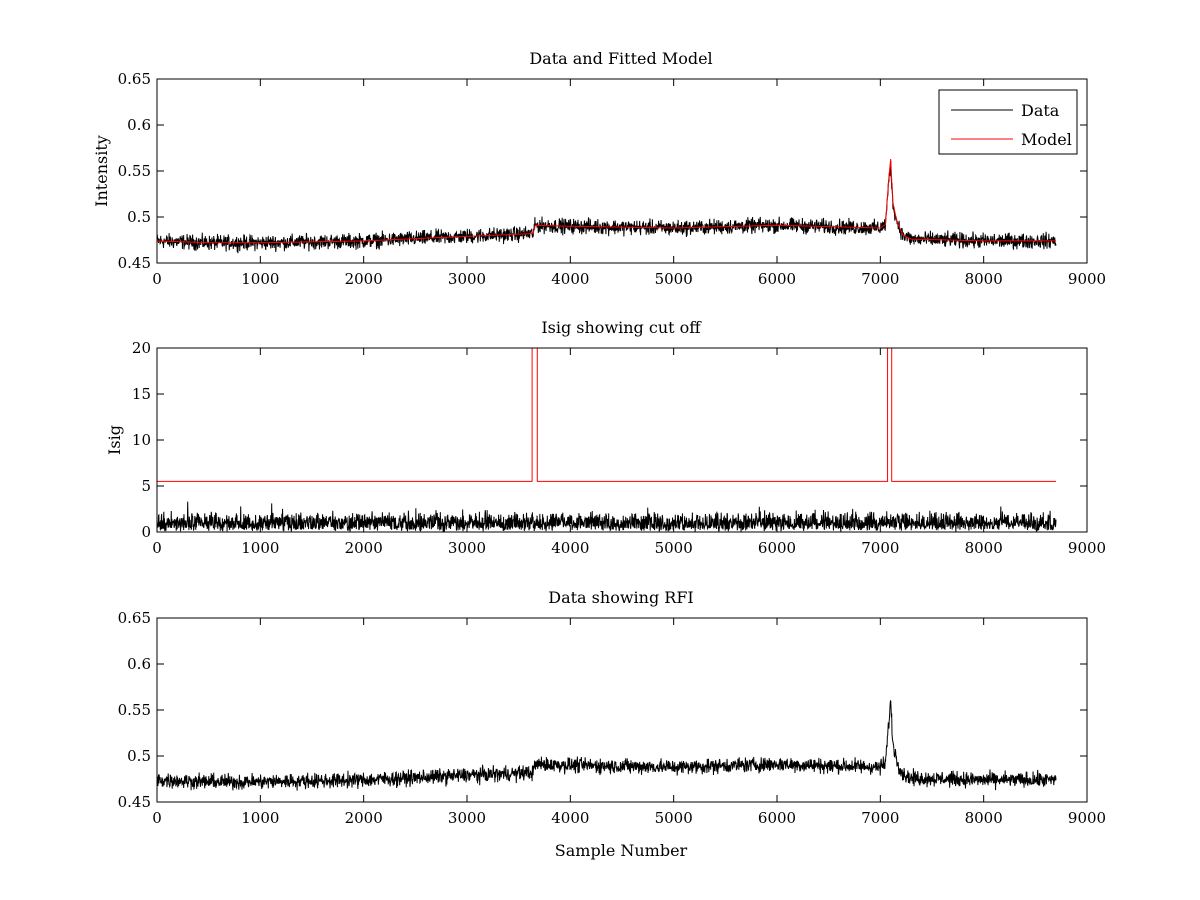  Describe the element at coordinates (1087, 548) in the screenshot. I see `panel-2-xtick-label: 9000` at that location.